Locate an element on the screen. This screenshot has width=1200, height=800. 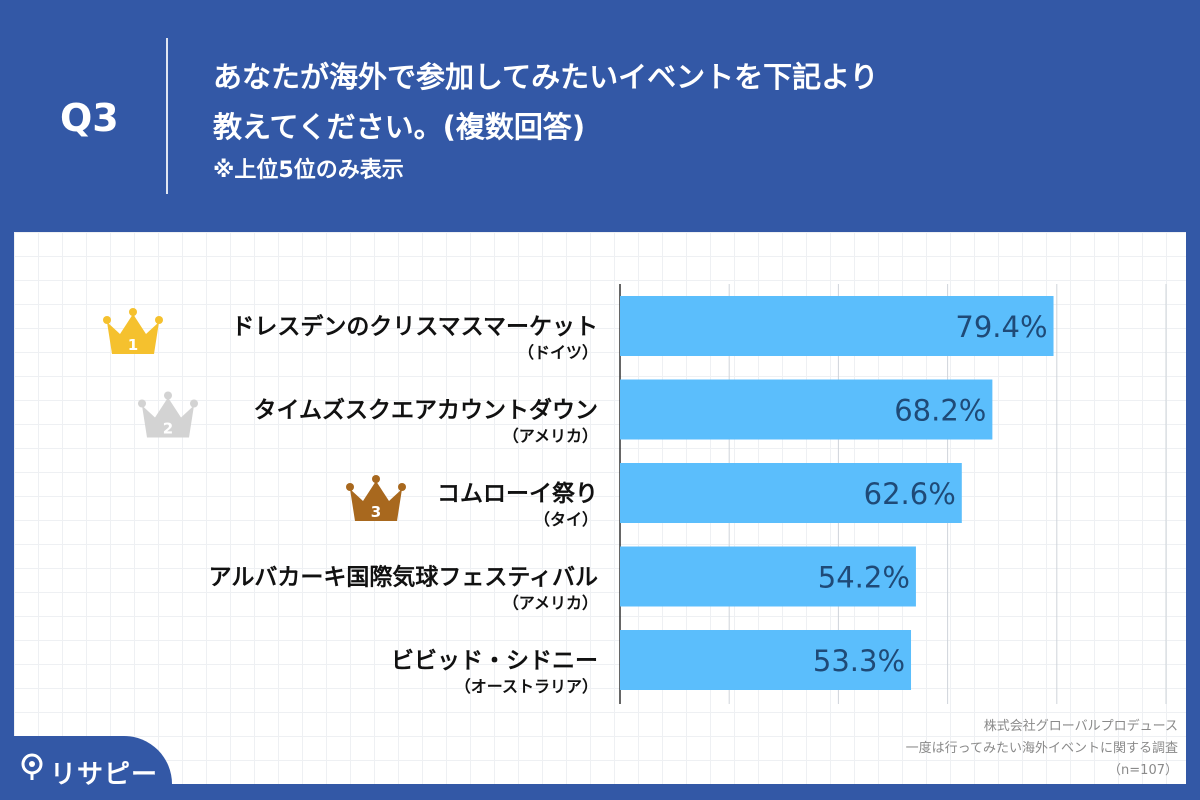
header-divider is located at coordinates (167, 116).